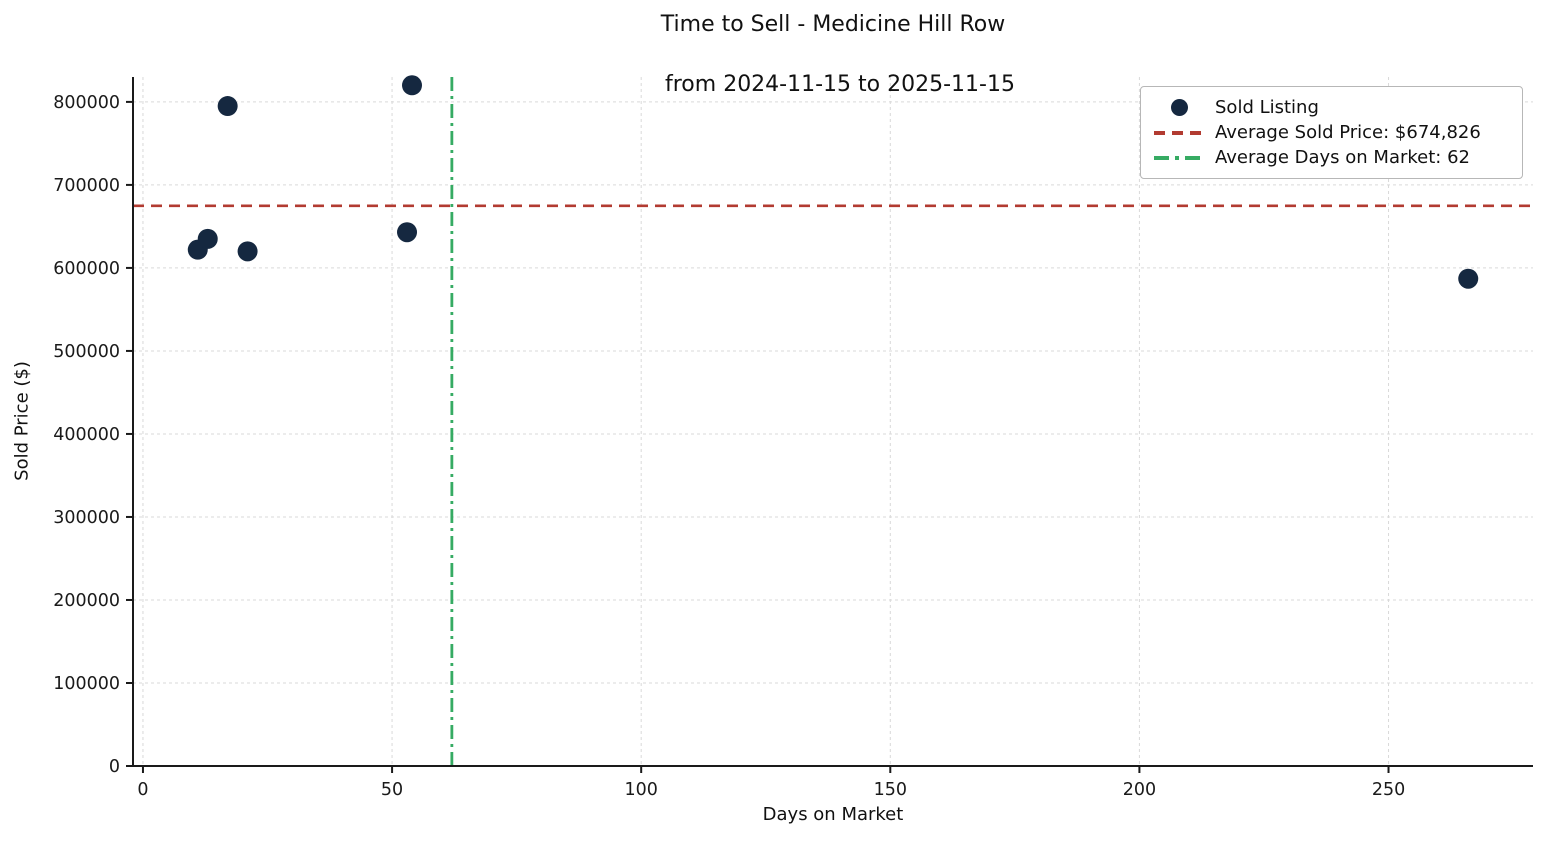  What do you see at coordinates (1139, 790) in the screenshot?
I see `x-tick-label: 200` at bounding box center [1139, 790].